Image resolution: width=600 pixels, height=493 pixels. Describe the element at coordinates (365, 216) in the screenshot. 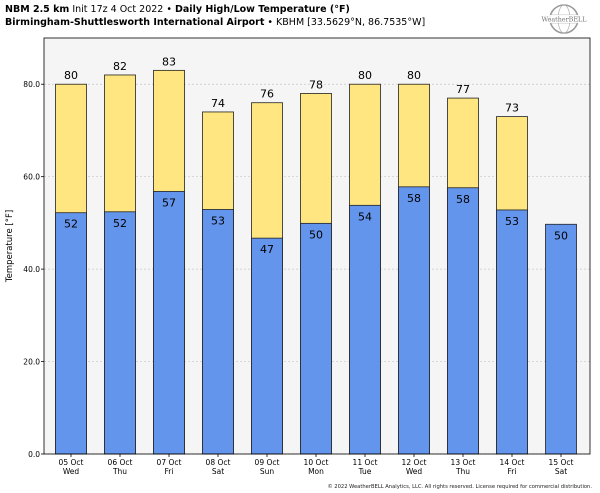

I see `low-label: 54` at that location.